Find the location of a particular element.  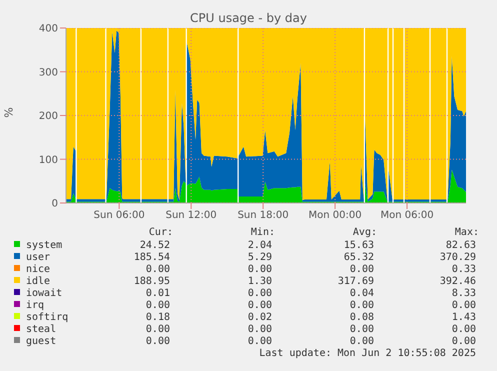

text: 5.29 is located at coordinates (260, 257).